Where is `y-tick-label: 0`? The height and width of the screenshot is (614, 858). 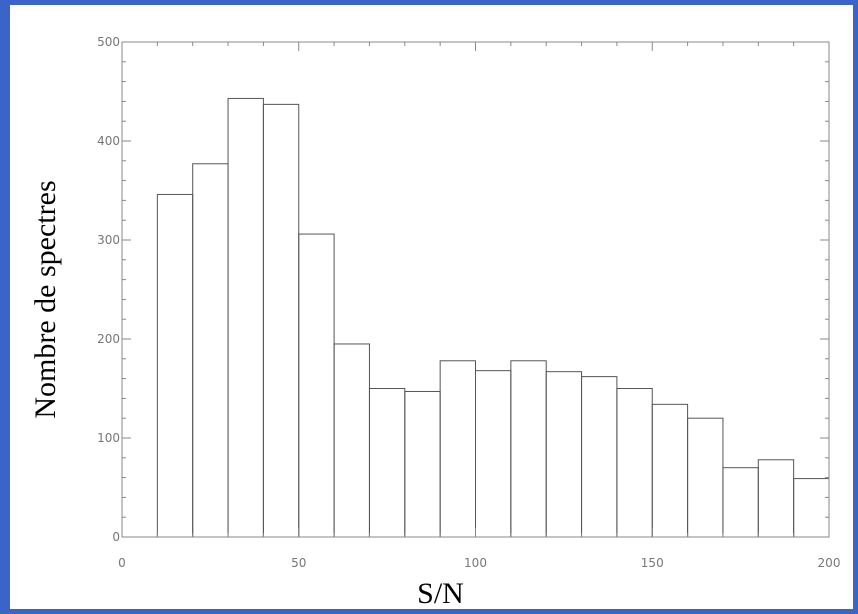
y-tick-label: 0 is located at coordinates (116, 537).